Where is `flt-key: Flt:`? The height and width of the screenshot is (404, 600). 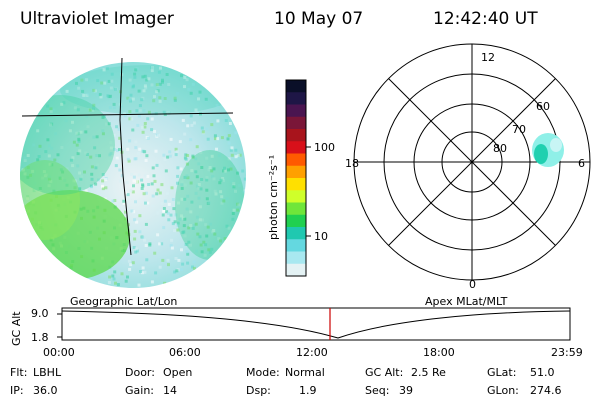 flt-key: Flt: is located at coordinates (18, 372).